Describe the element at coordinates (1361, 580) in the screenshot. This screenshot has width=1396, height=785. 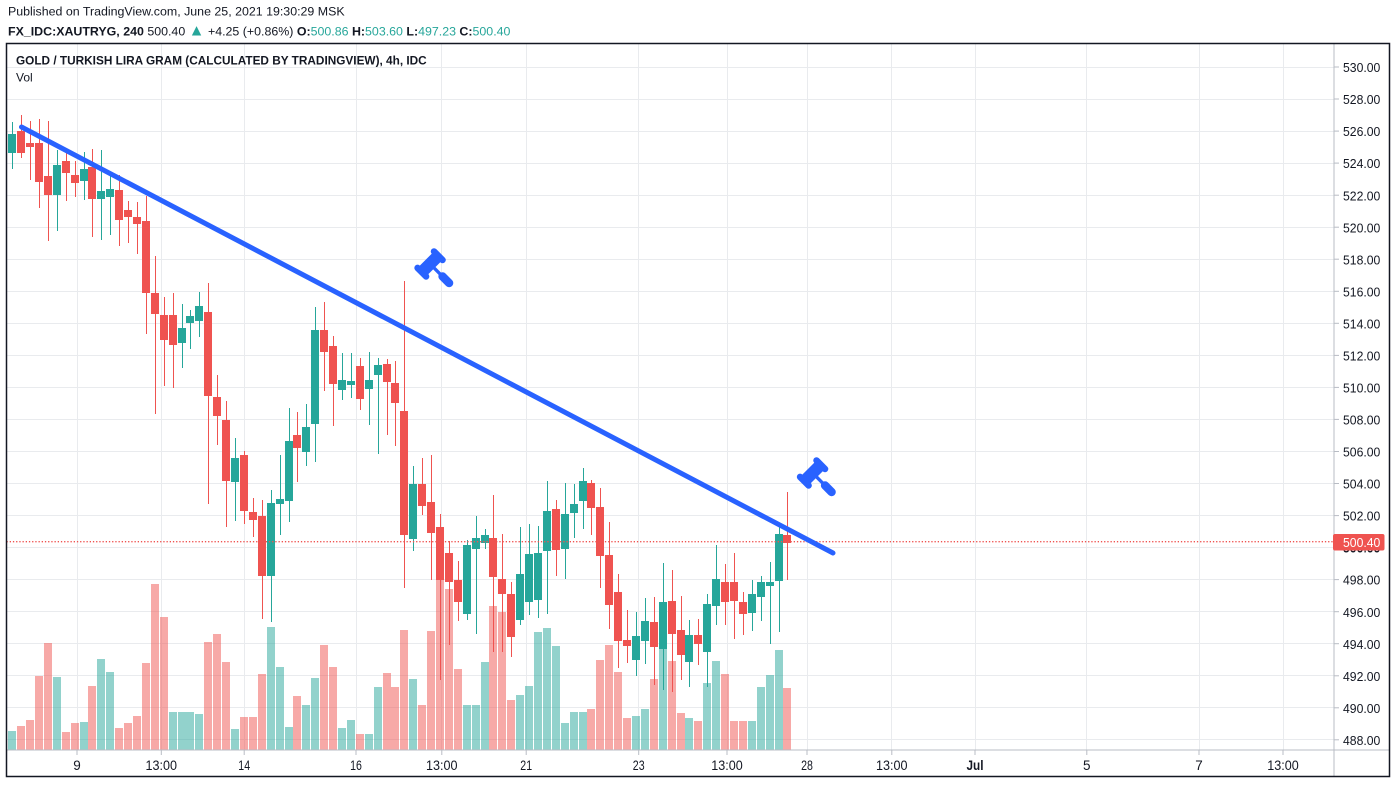
I see `svg-text: 498.00` at that location.